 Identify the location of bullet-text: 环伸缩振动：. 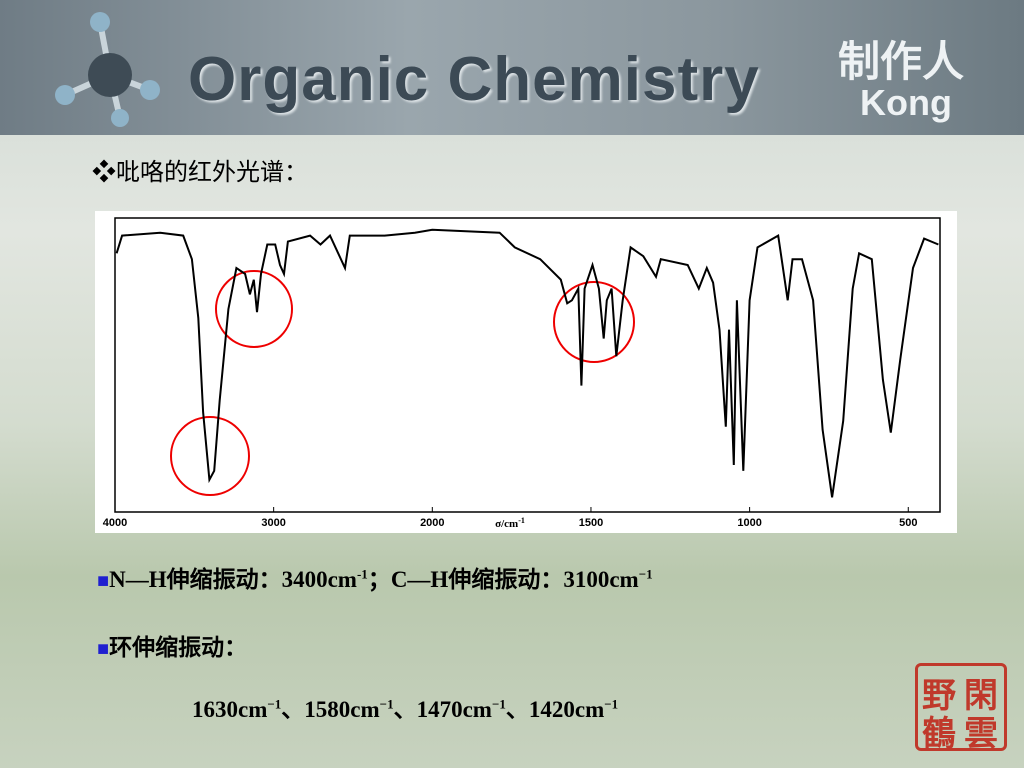
(178, 647).